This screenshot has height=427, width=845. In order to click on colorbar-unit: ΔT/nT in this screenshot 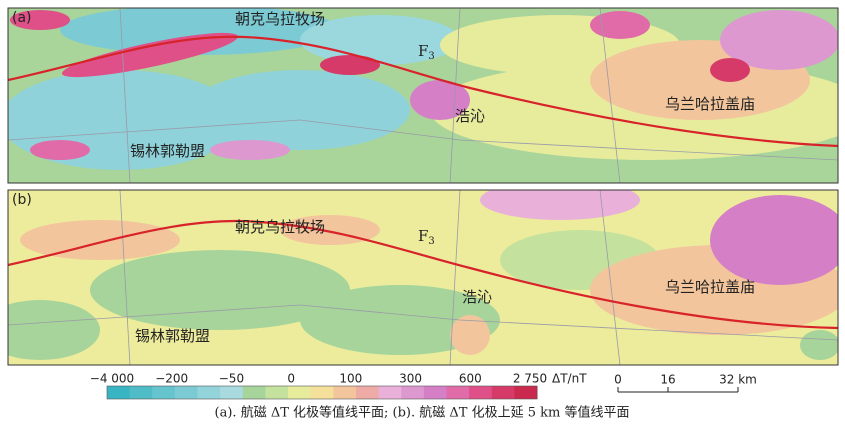, I will do `click(569, 379)`.